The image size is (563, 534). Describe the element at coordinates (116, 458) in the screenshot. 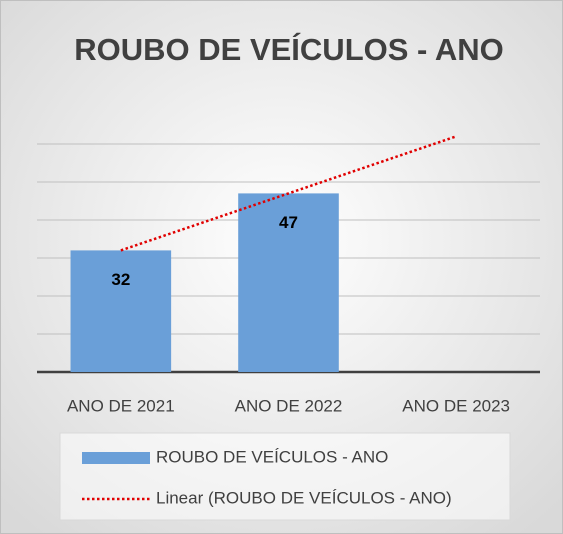

I see `legend-swatch` at that location.